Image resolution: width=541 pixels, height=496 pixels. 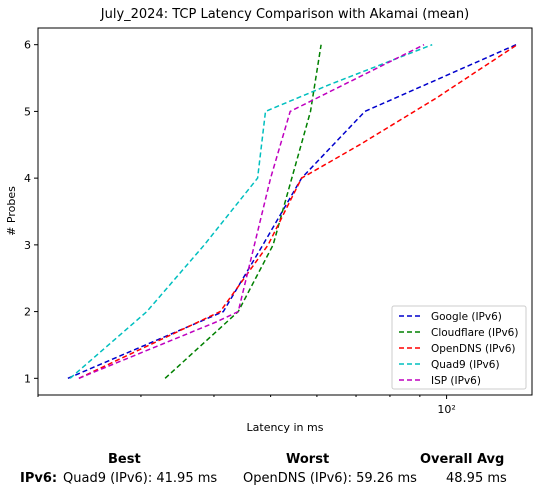 I want to click on x-axis-label: Latency in ms, so click(x=285, y=427).